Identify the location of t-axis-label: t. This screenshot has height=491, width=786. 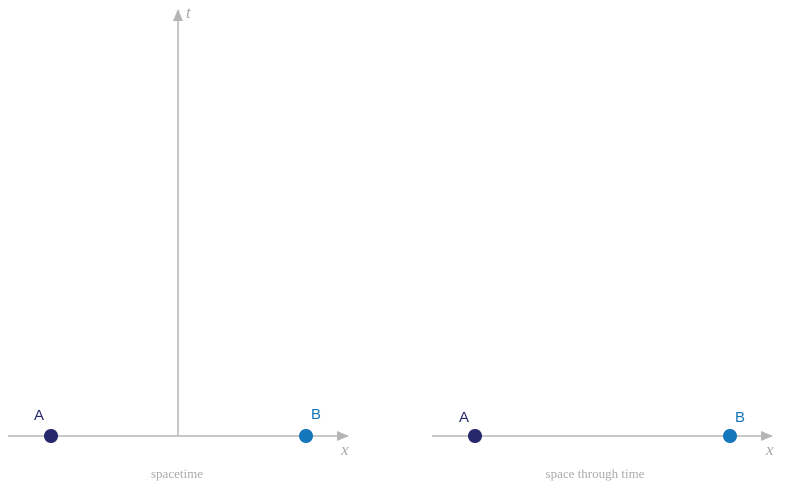
(189, 12).